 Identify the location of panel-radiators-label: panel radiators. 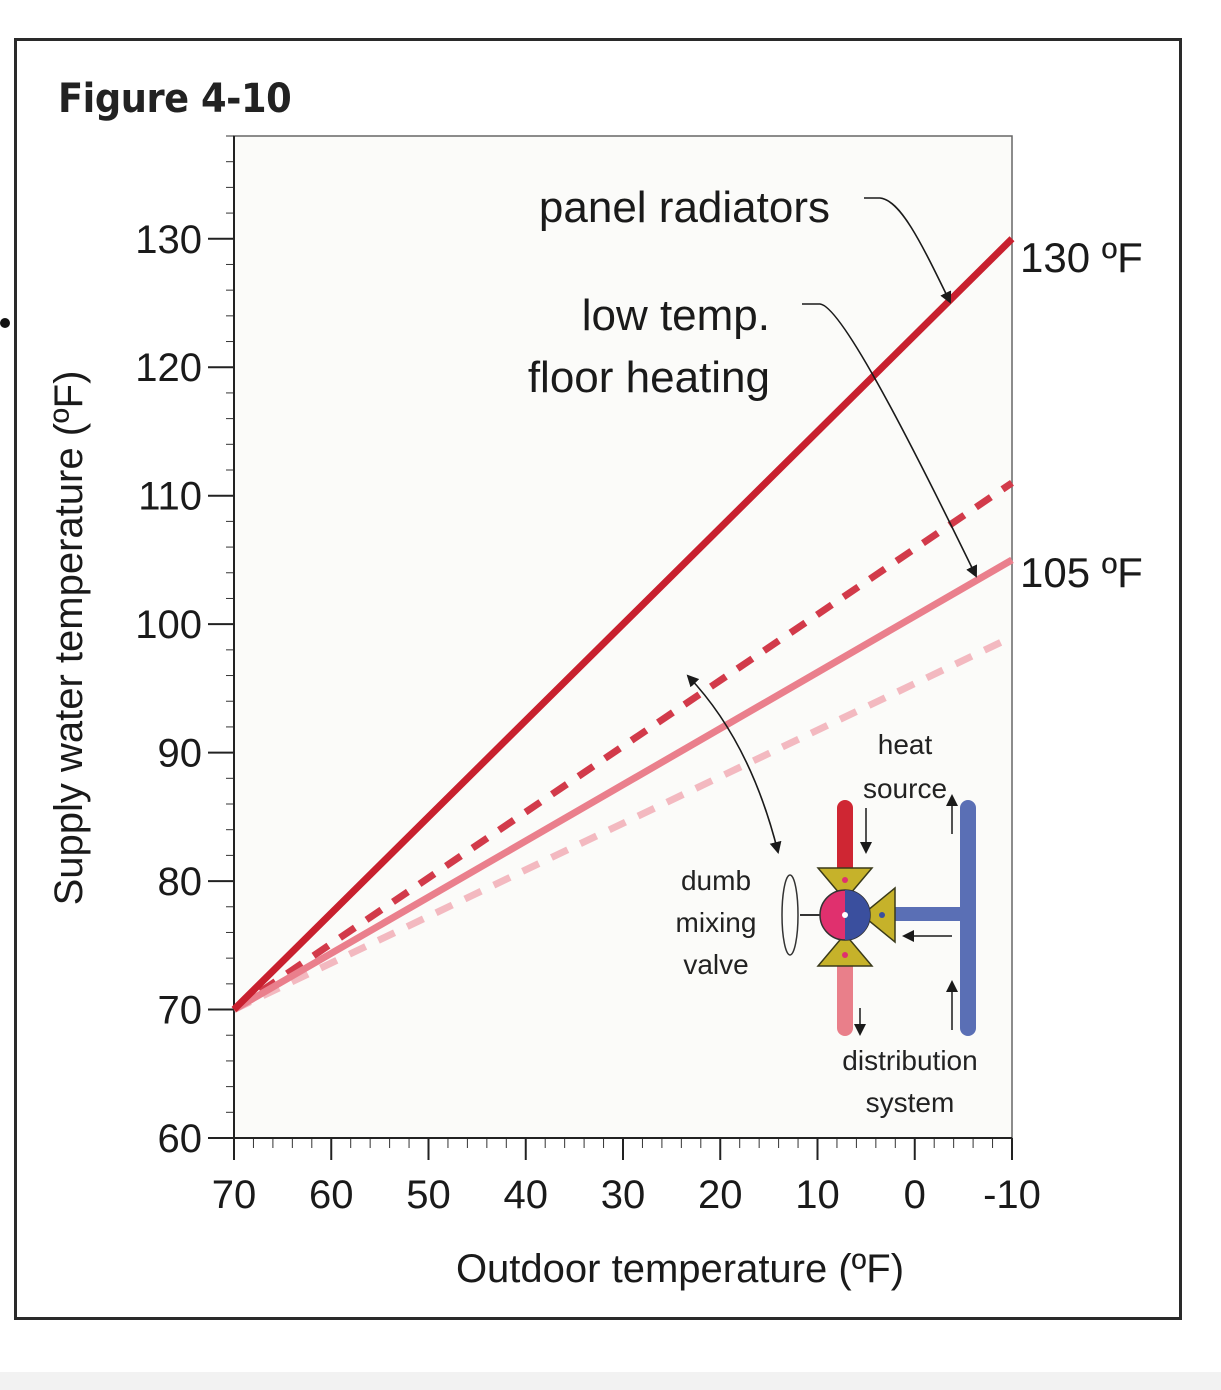
(684, 207).